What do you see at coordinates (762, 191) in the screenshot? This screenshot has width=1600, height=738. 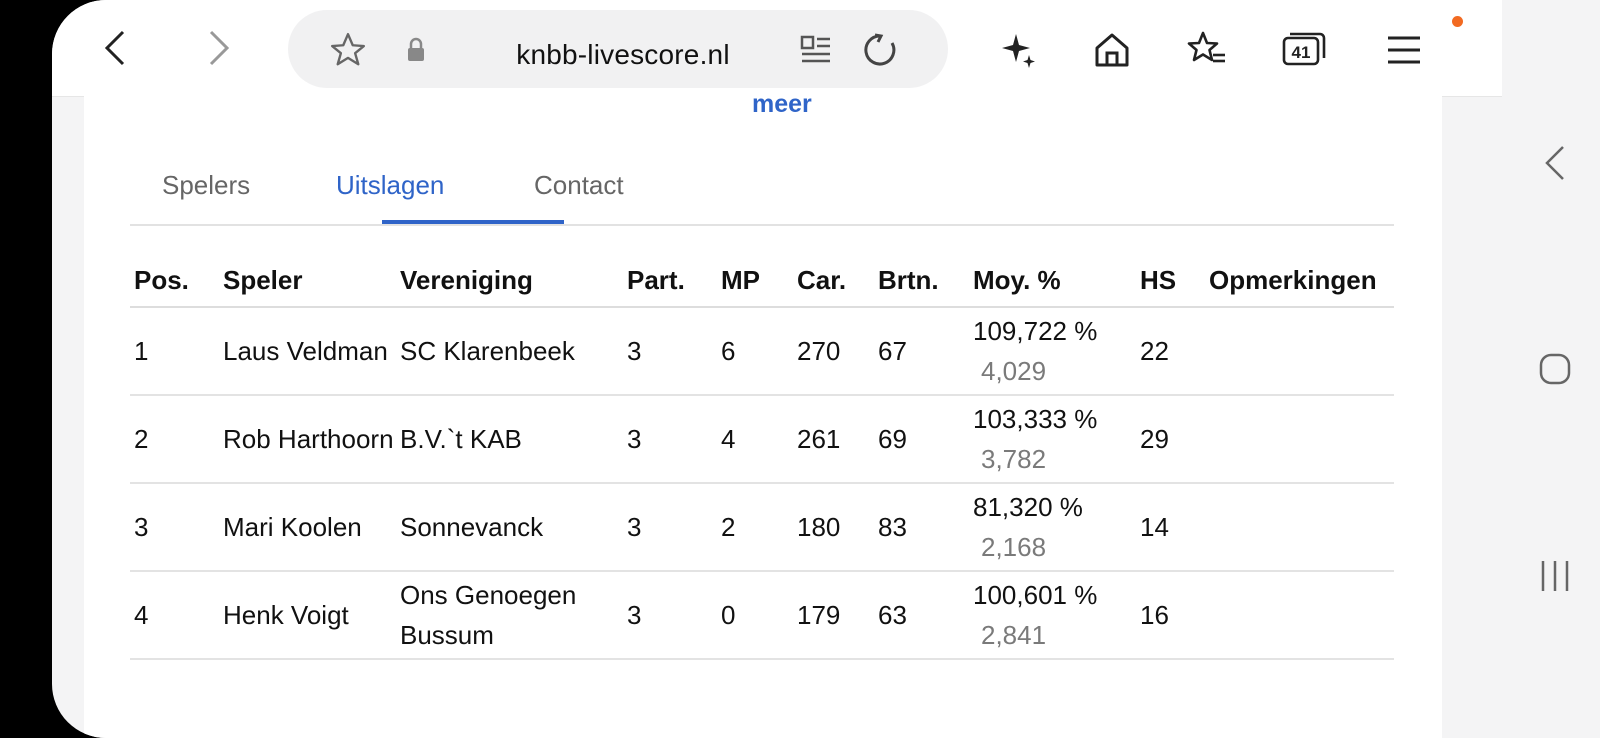 I see `tab-bar: Spelers Uitslagen Contact` at bounding box center [762, 191].